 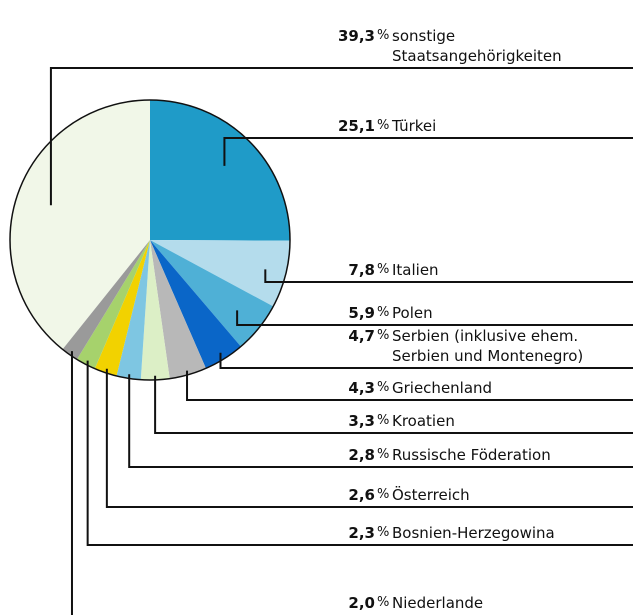 I want to click on category-label: Bosnien-Herzegowina, so click(x=473, y=533).